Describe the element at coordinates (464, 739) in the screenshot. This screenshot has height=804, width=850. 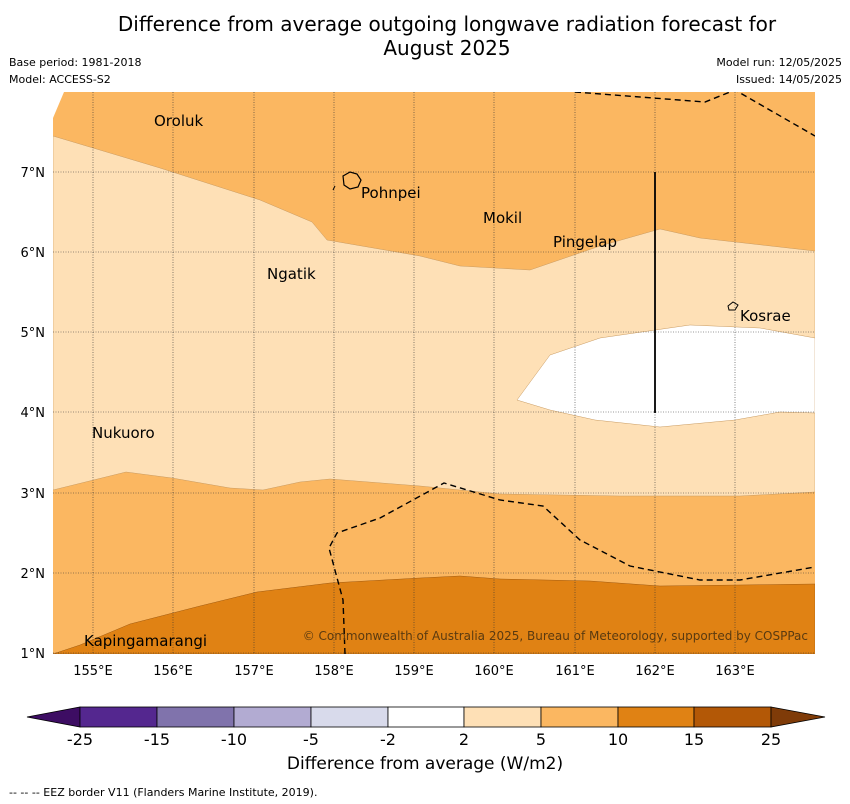
I see `colorbar-tick: 2` at that location.